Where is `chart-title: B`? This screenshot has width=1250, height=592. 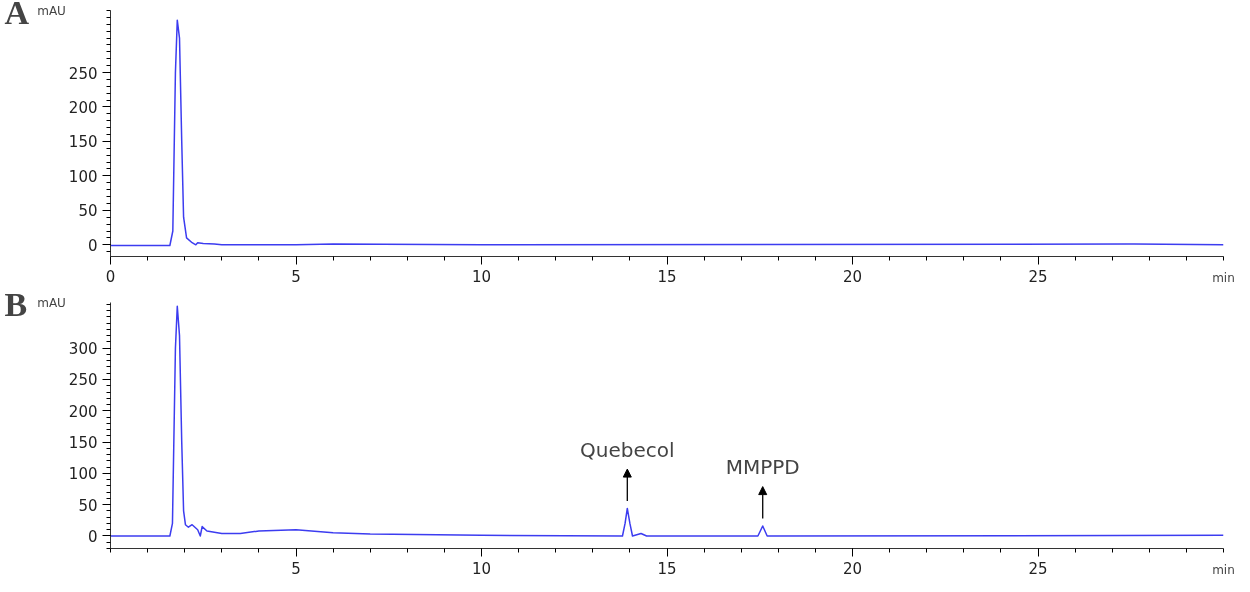
chart-title: B is located at coordinates (16, 304).